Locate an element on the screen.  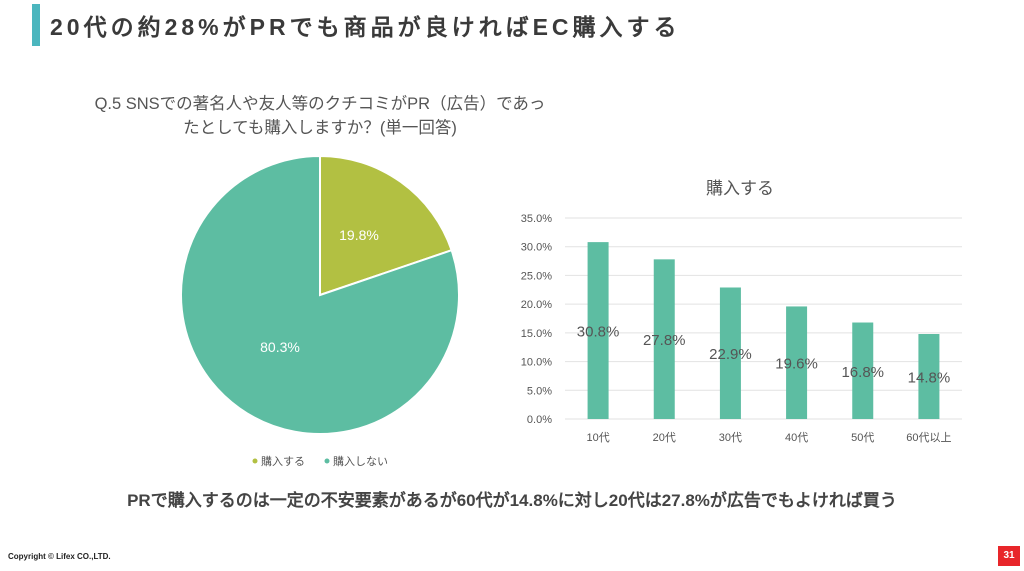
x-tick-label: 40代 is located at coordinates (796, 437).